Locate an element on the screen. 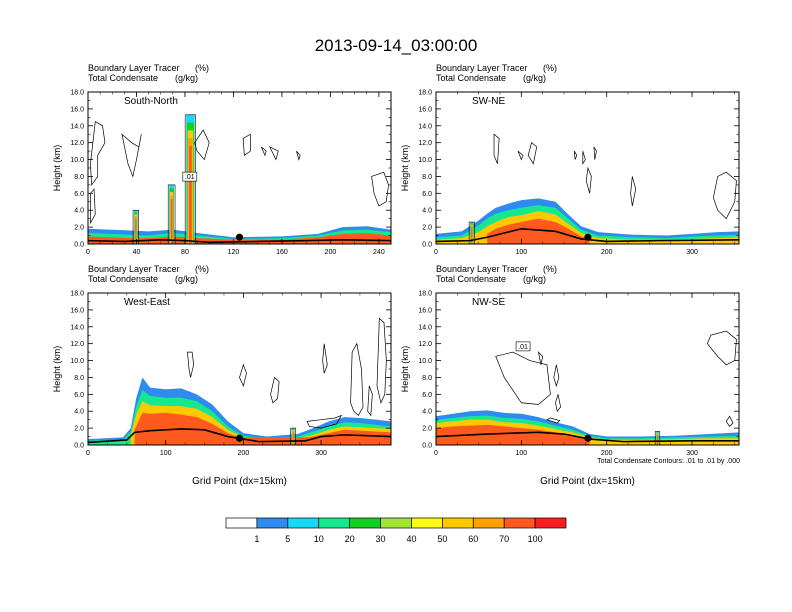 The width and height of the screenshot is (792, 612). x-tick-label: 80 is located at coordinates (185, 252).